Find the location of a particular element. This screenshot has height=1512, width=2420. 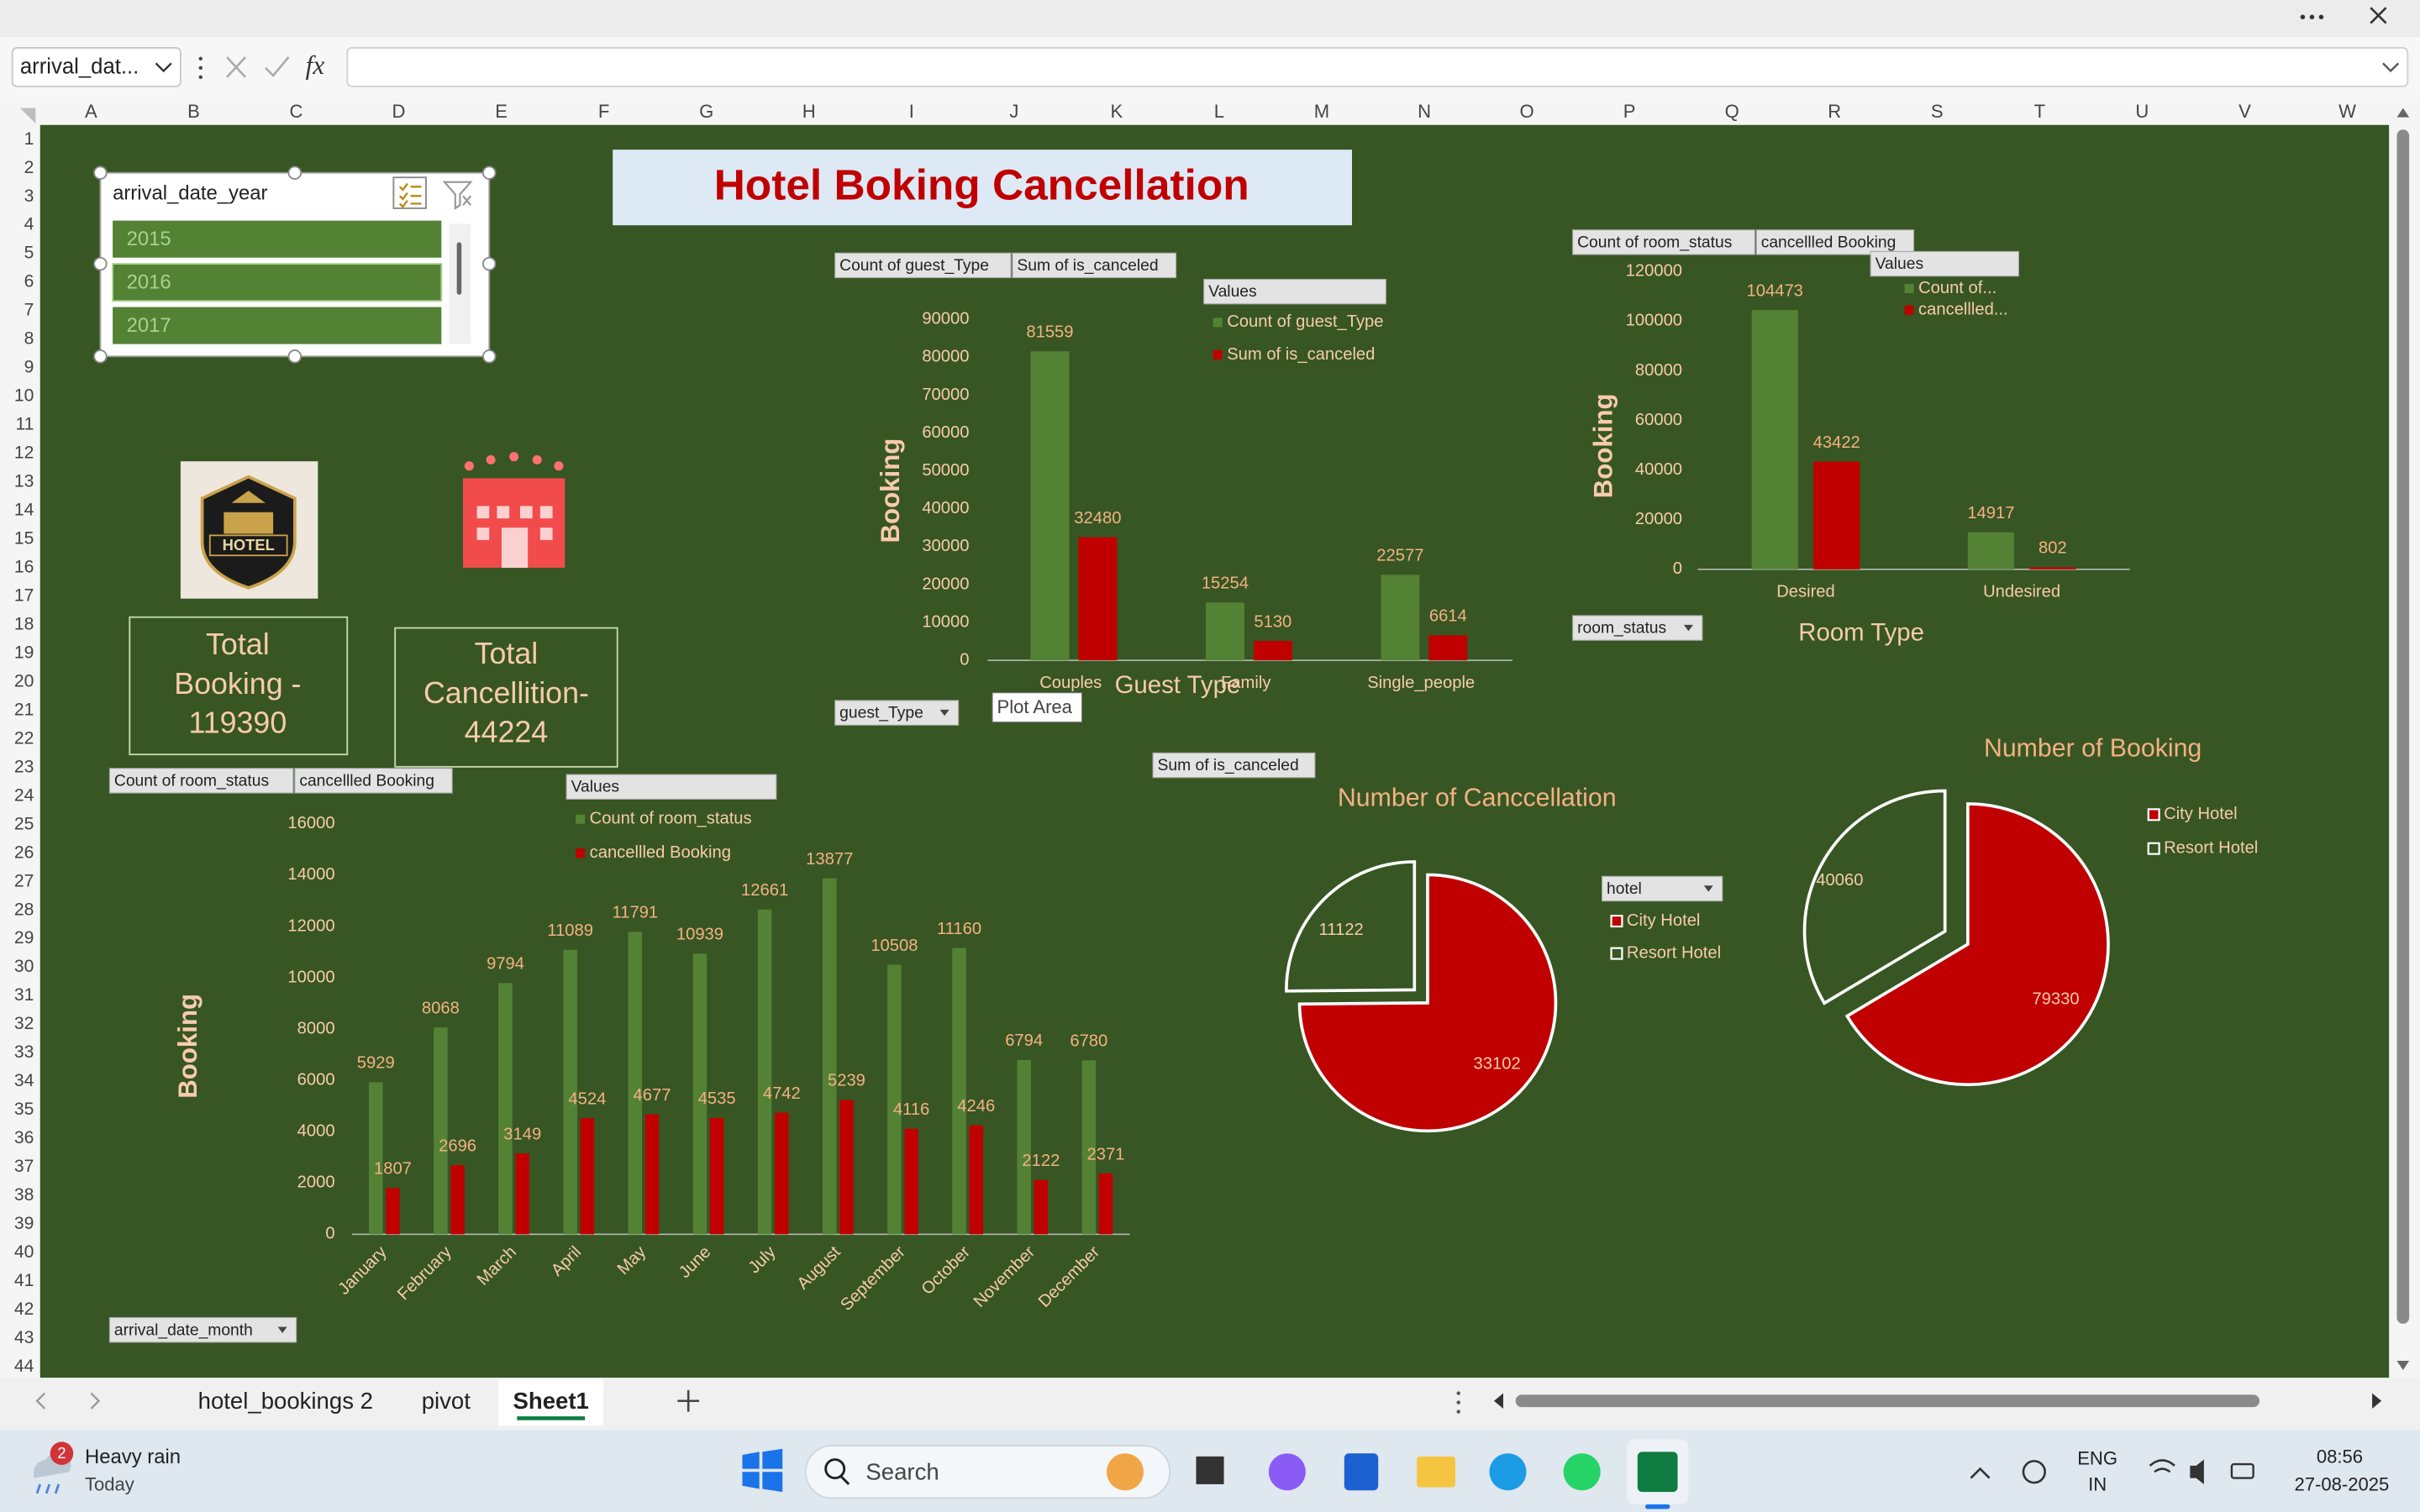

onedrive-icon is located at coordinates (2034, 1472).